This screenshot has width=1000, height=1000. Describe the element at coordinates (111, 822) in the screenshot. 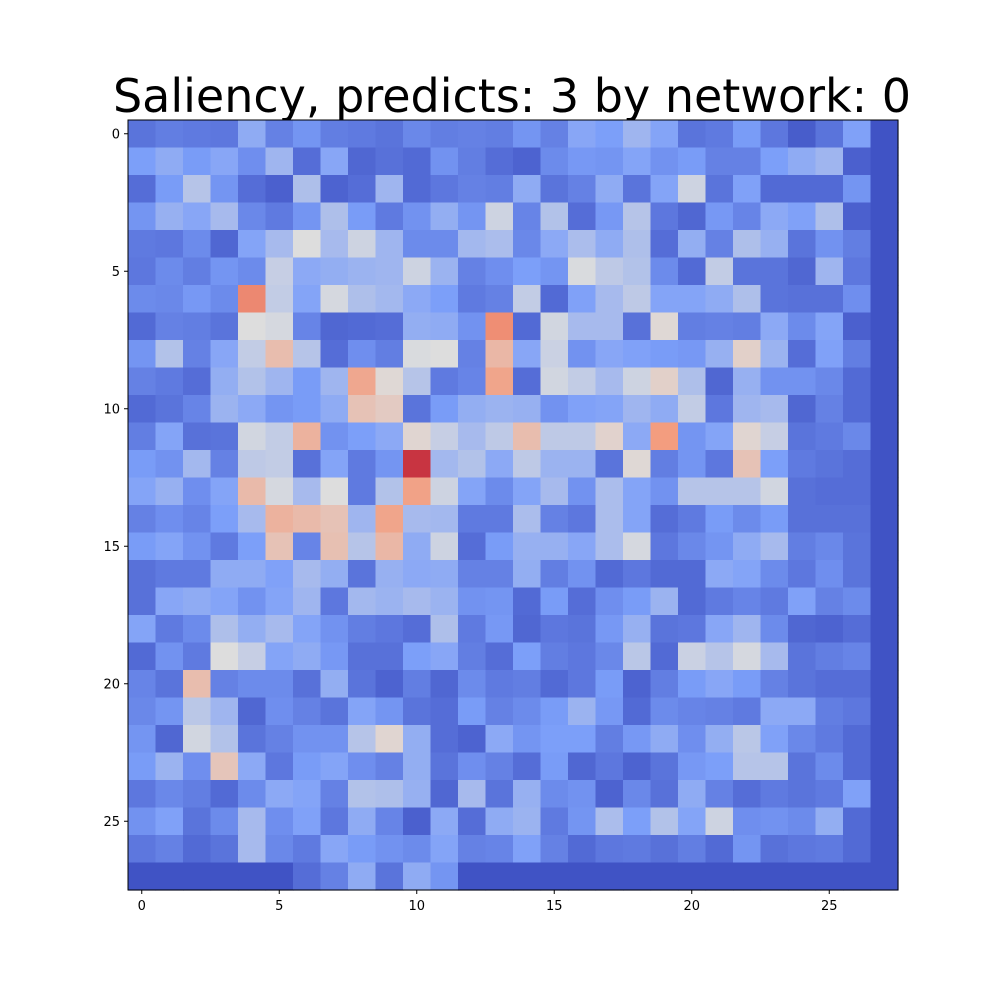

I see `y-tick-label: 25` at that location.